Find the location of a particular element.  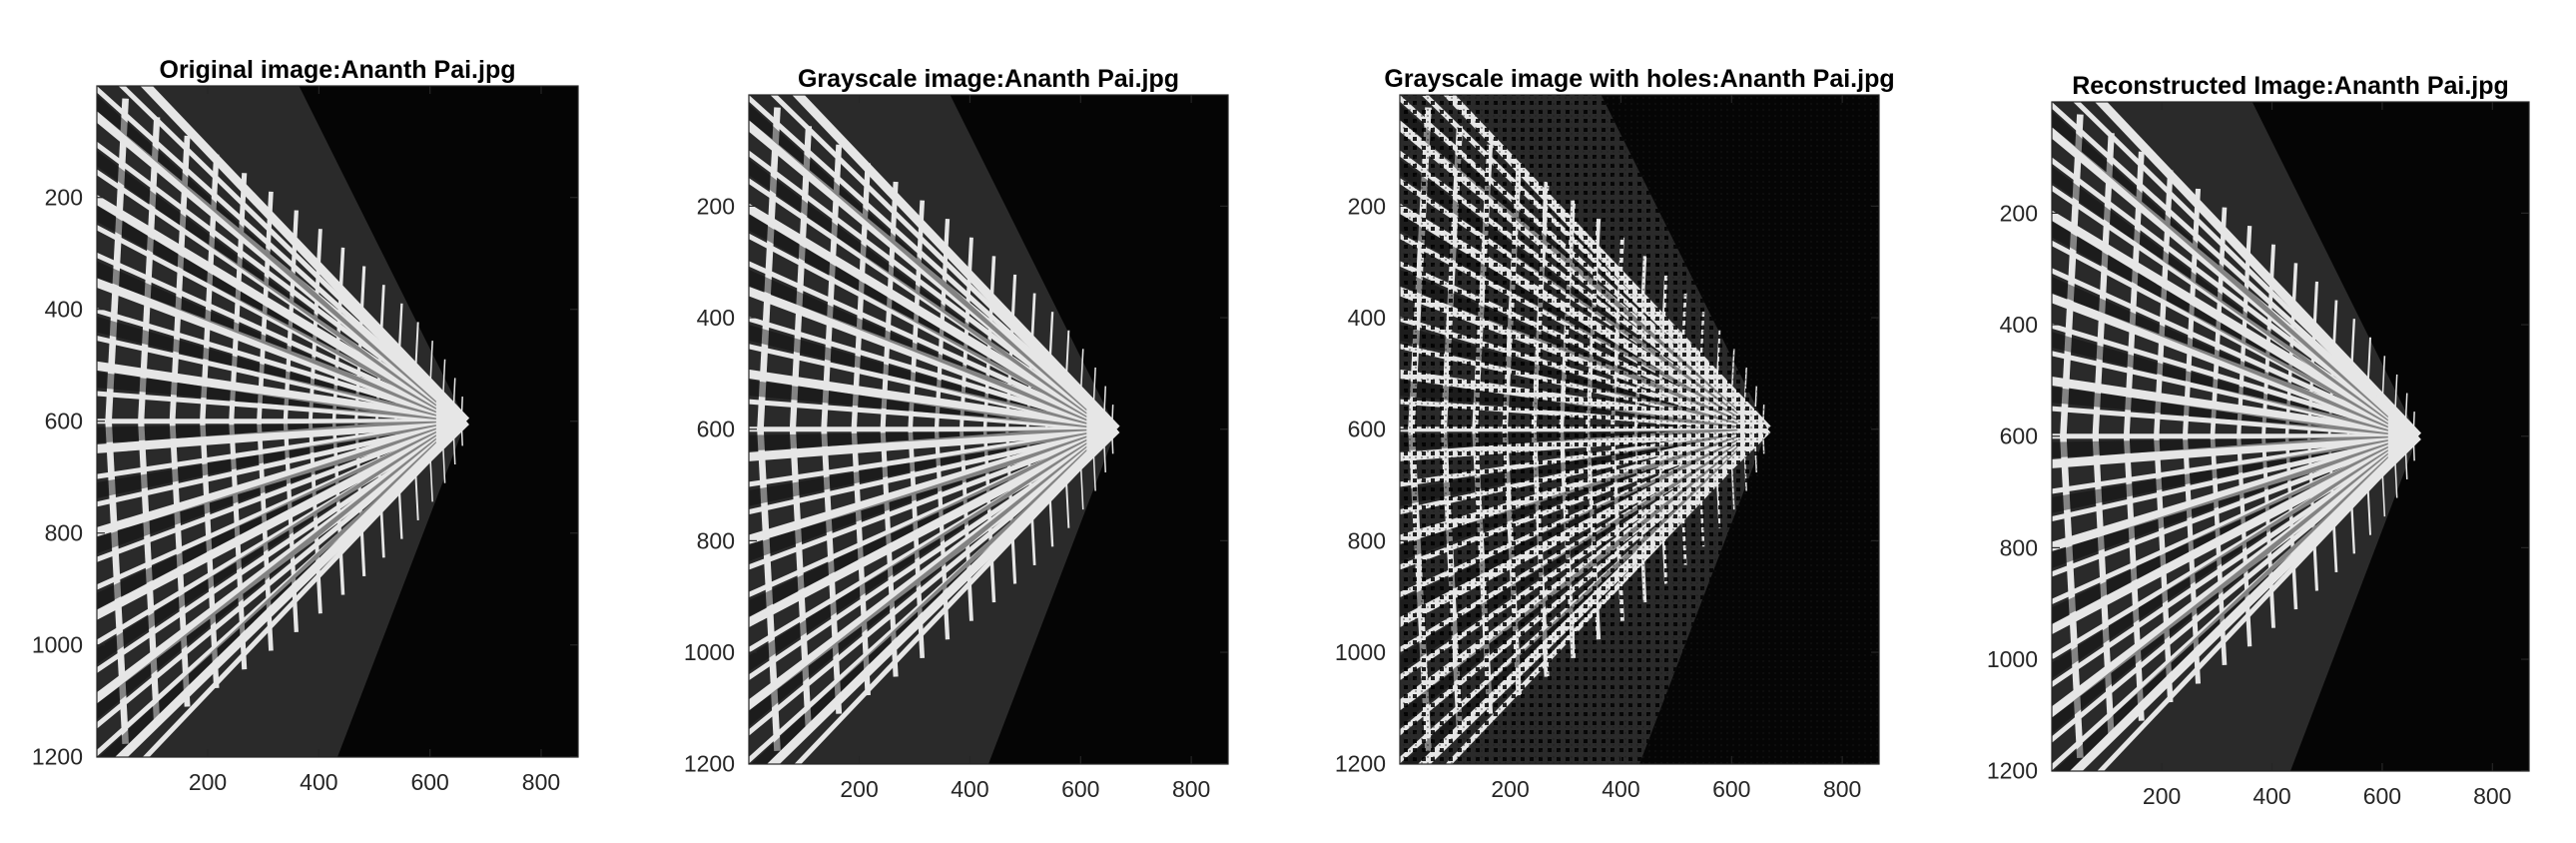

holes-overlay-fine is located at coordinates (1639, 430).